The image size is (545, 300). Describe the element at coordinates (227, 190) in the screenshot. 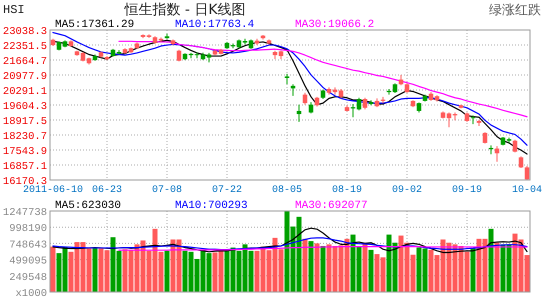

I see `x-tick-label: 07-22` at that location.